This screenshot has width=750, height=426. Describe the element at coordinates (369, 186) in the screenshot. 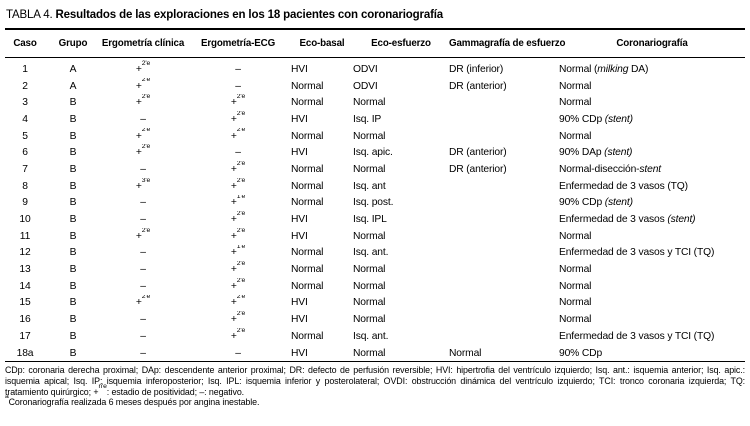

I see `cell: Isq. ant` at that location.